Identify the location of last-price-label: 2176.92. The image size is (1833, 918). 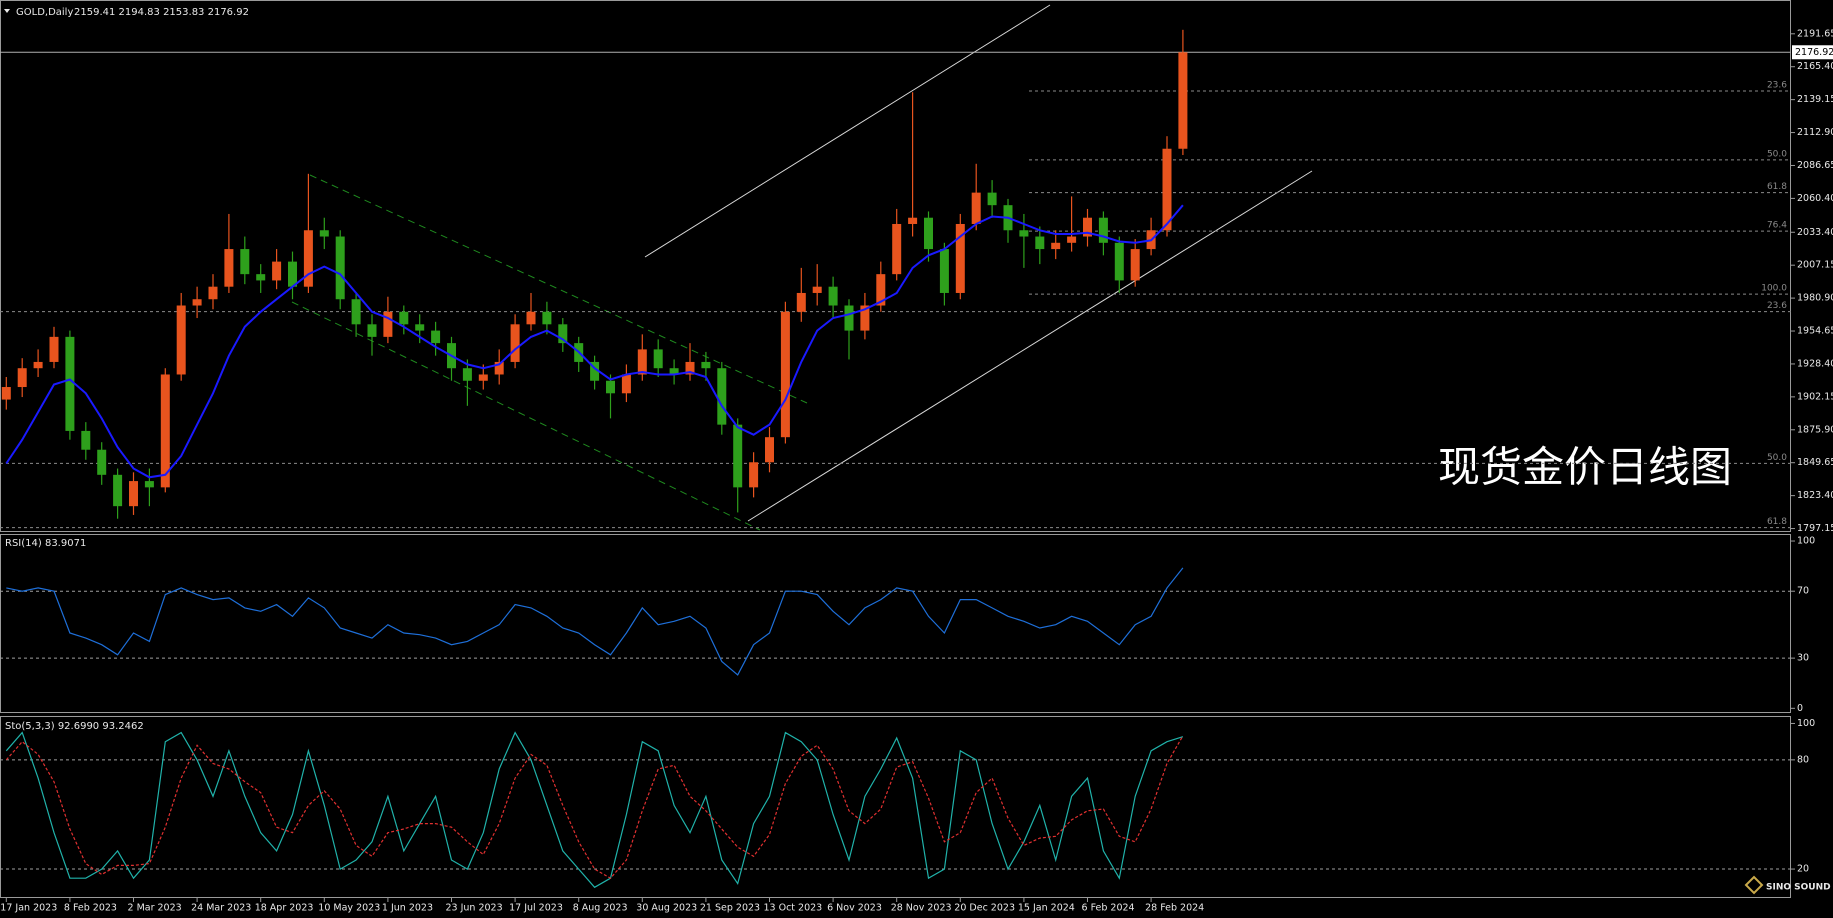
(1814, 52).